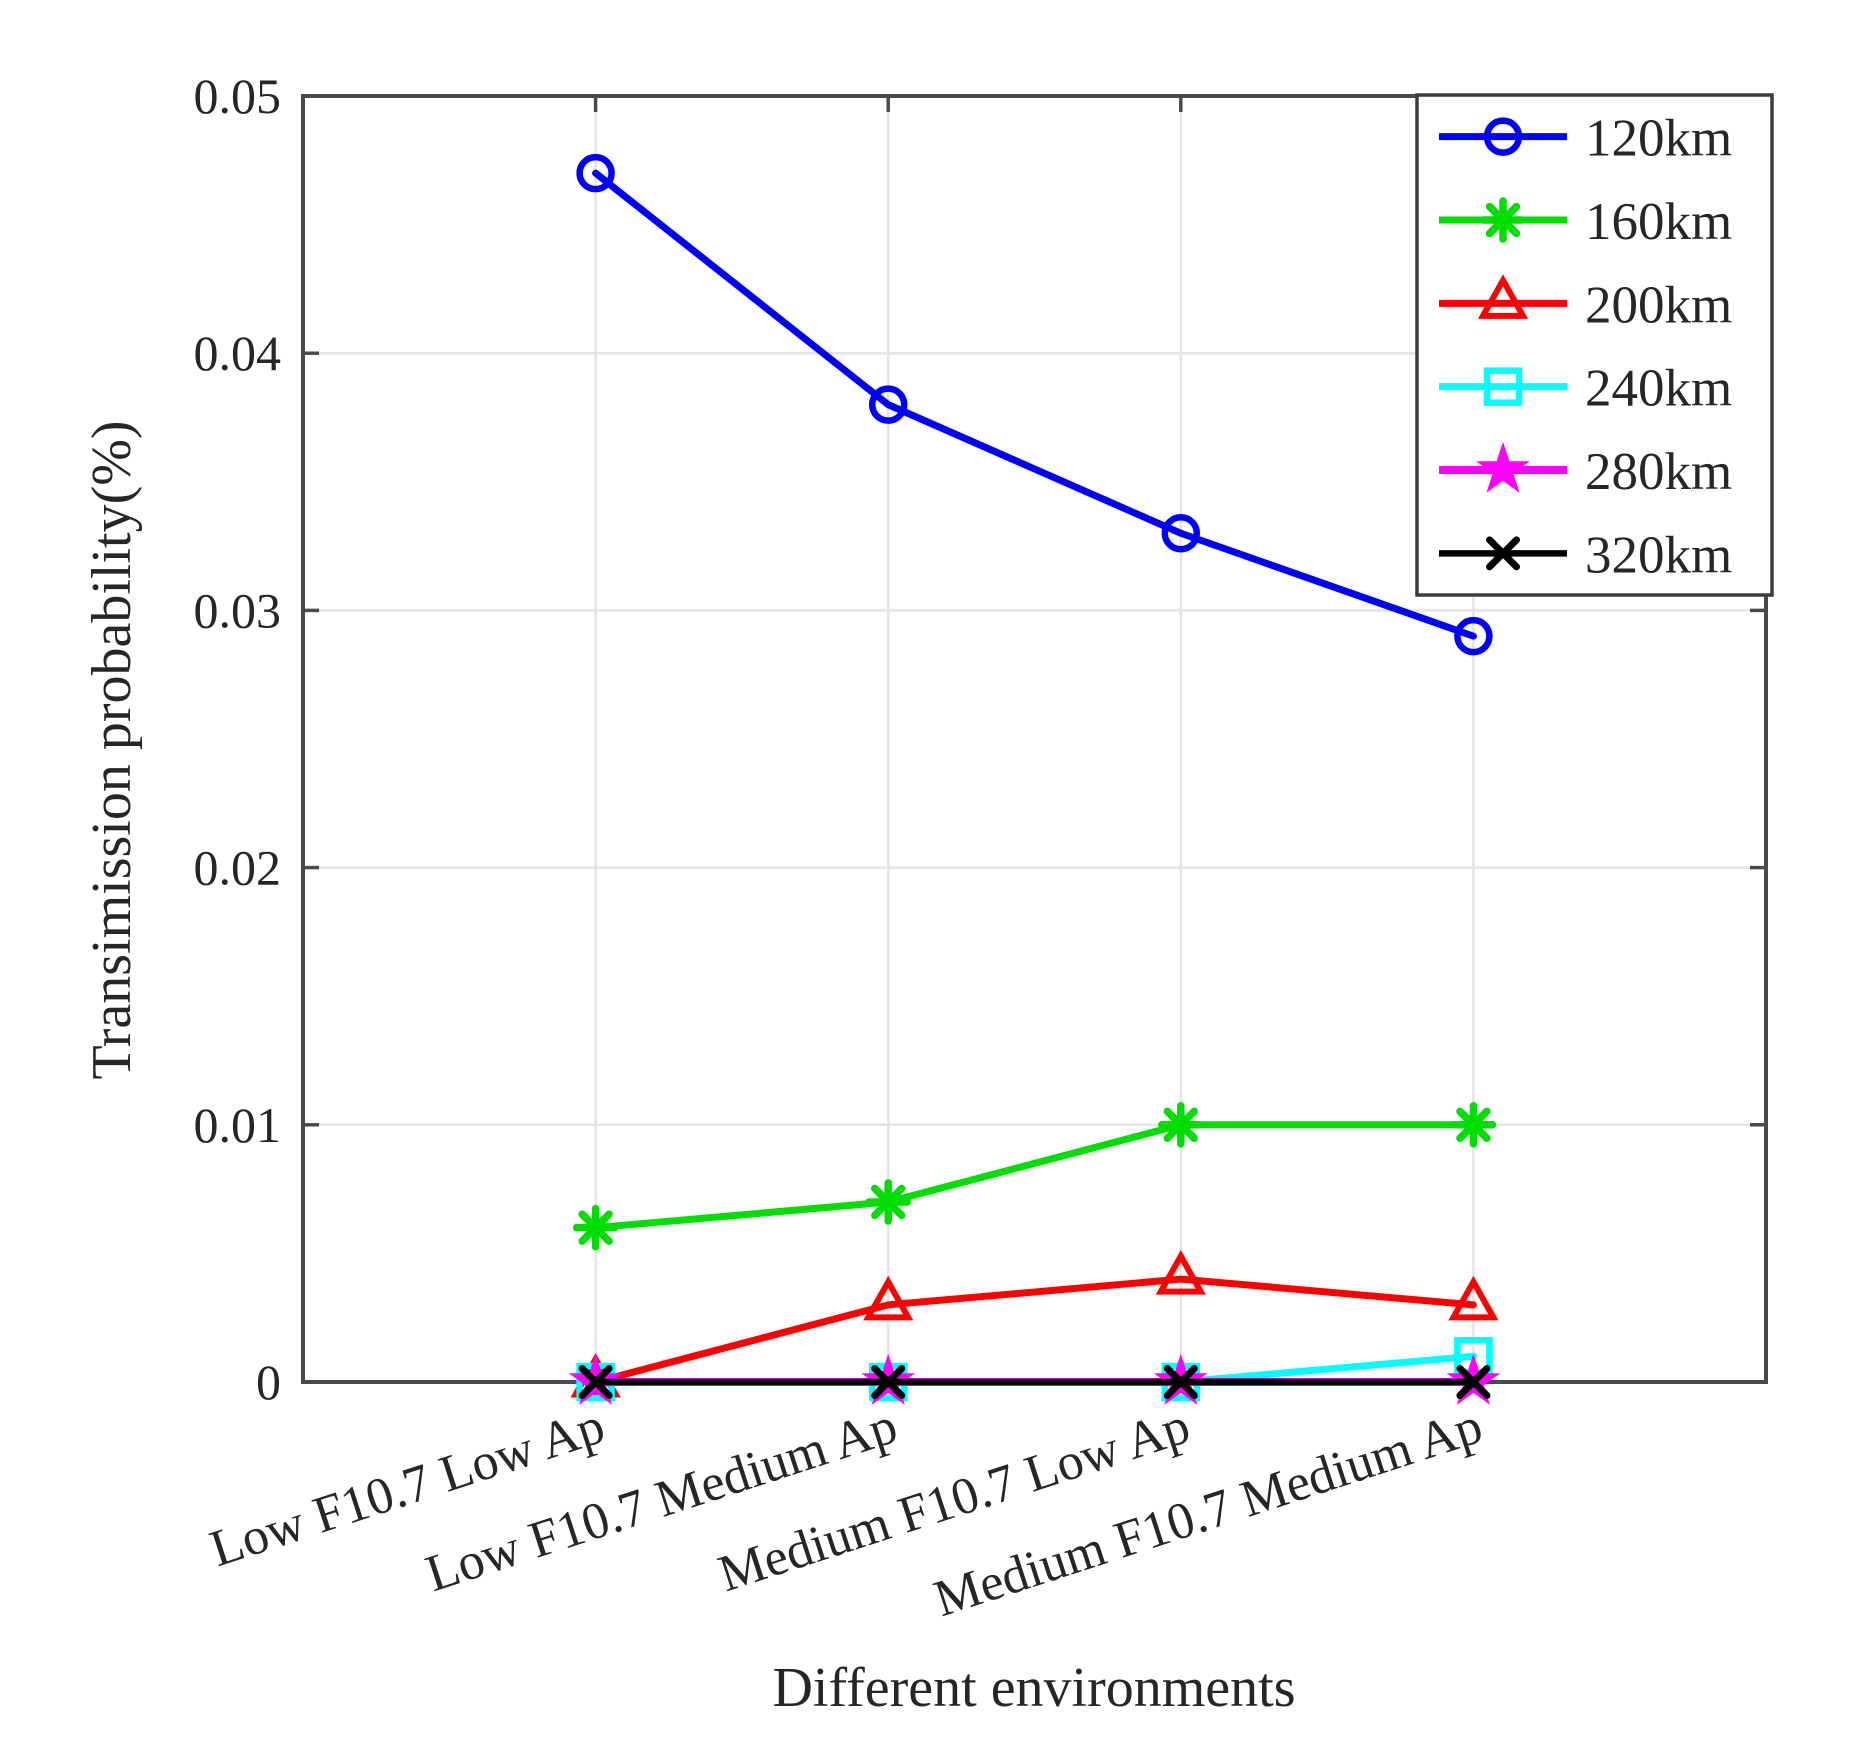 The image size is (1851, 1746). I want to click on legend-label: 280km, so click(1658, 472).